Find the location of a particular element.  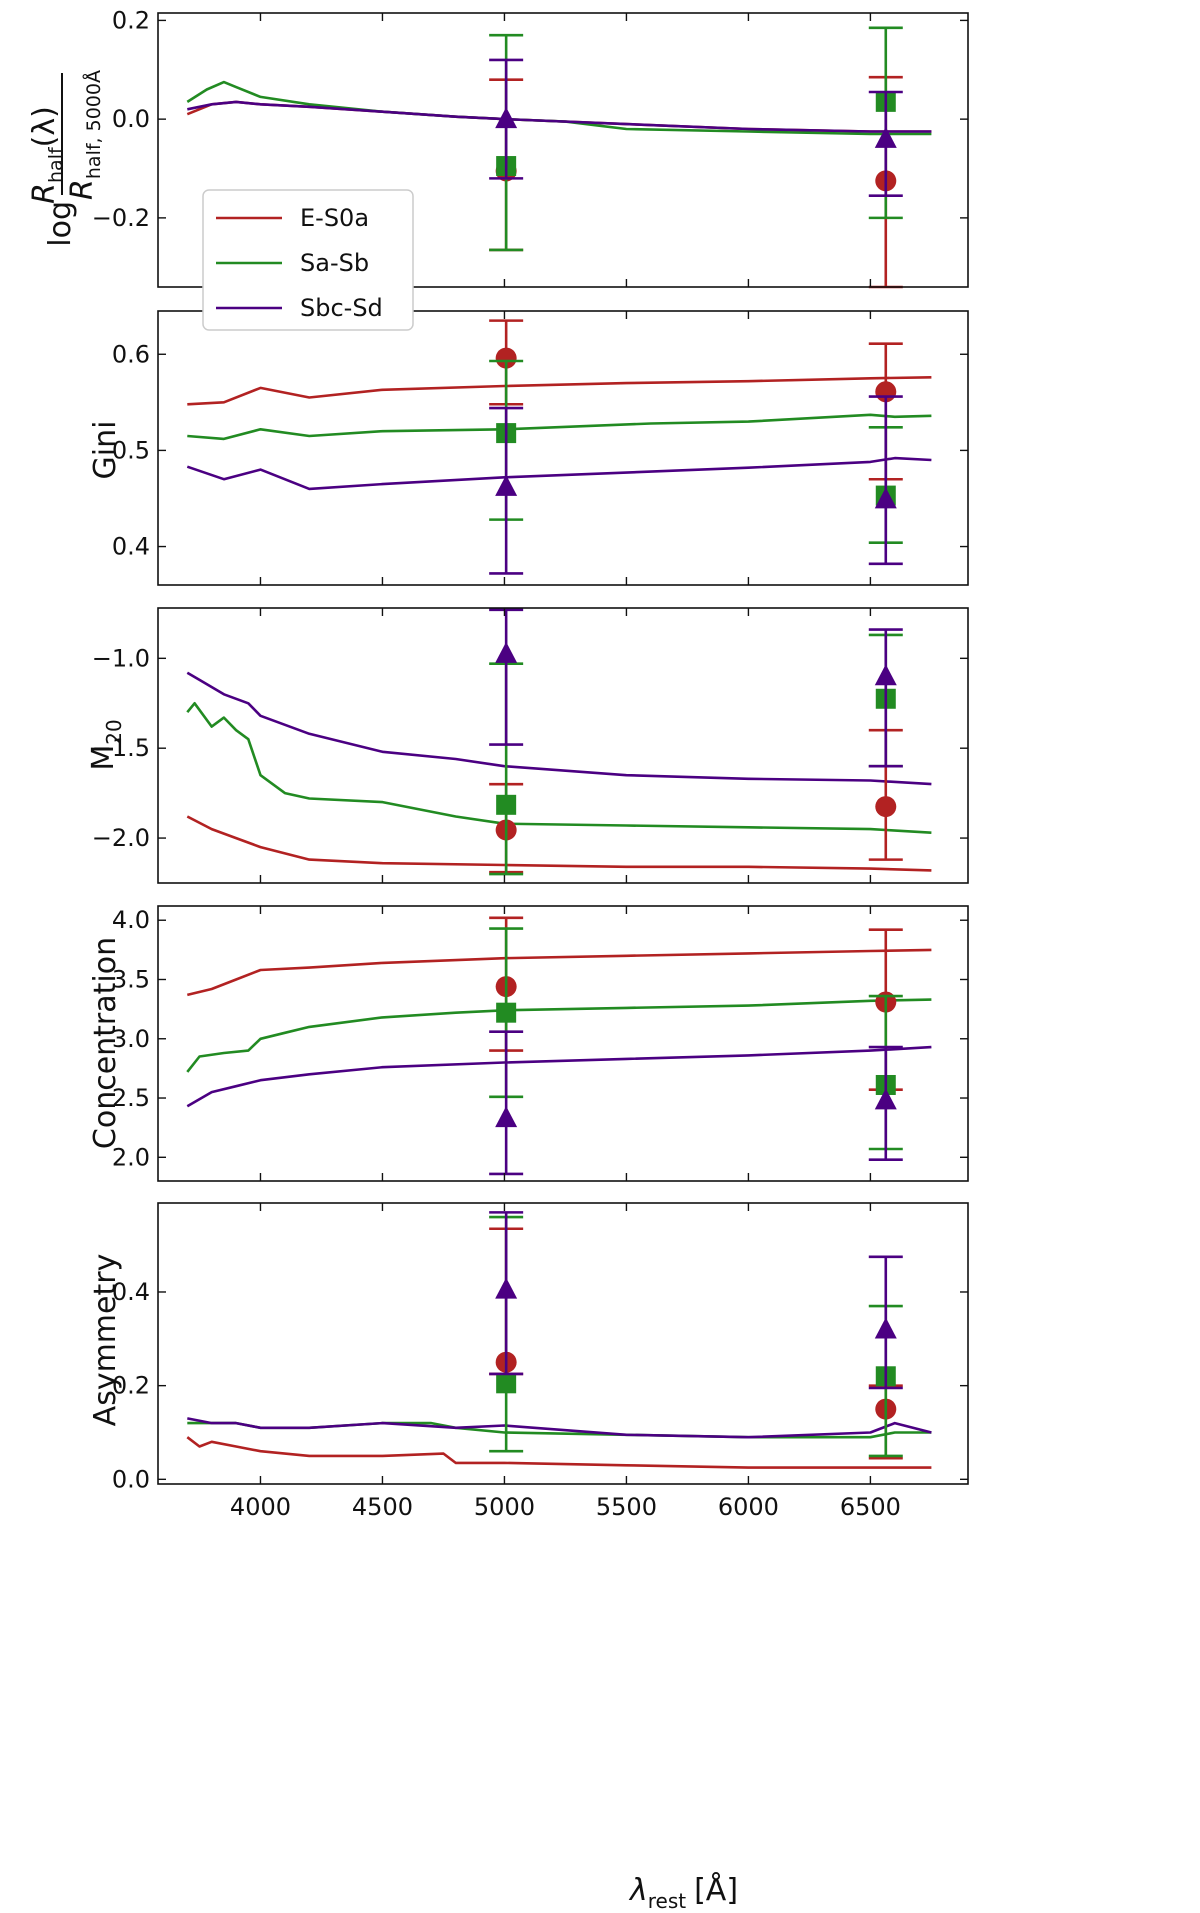

rhalf-ytick-label-1: 0.0 is located at coordinates (131, 119).